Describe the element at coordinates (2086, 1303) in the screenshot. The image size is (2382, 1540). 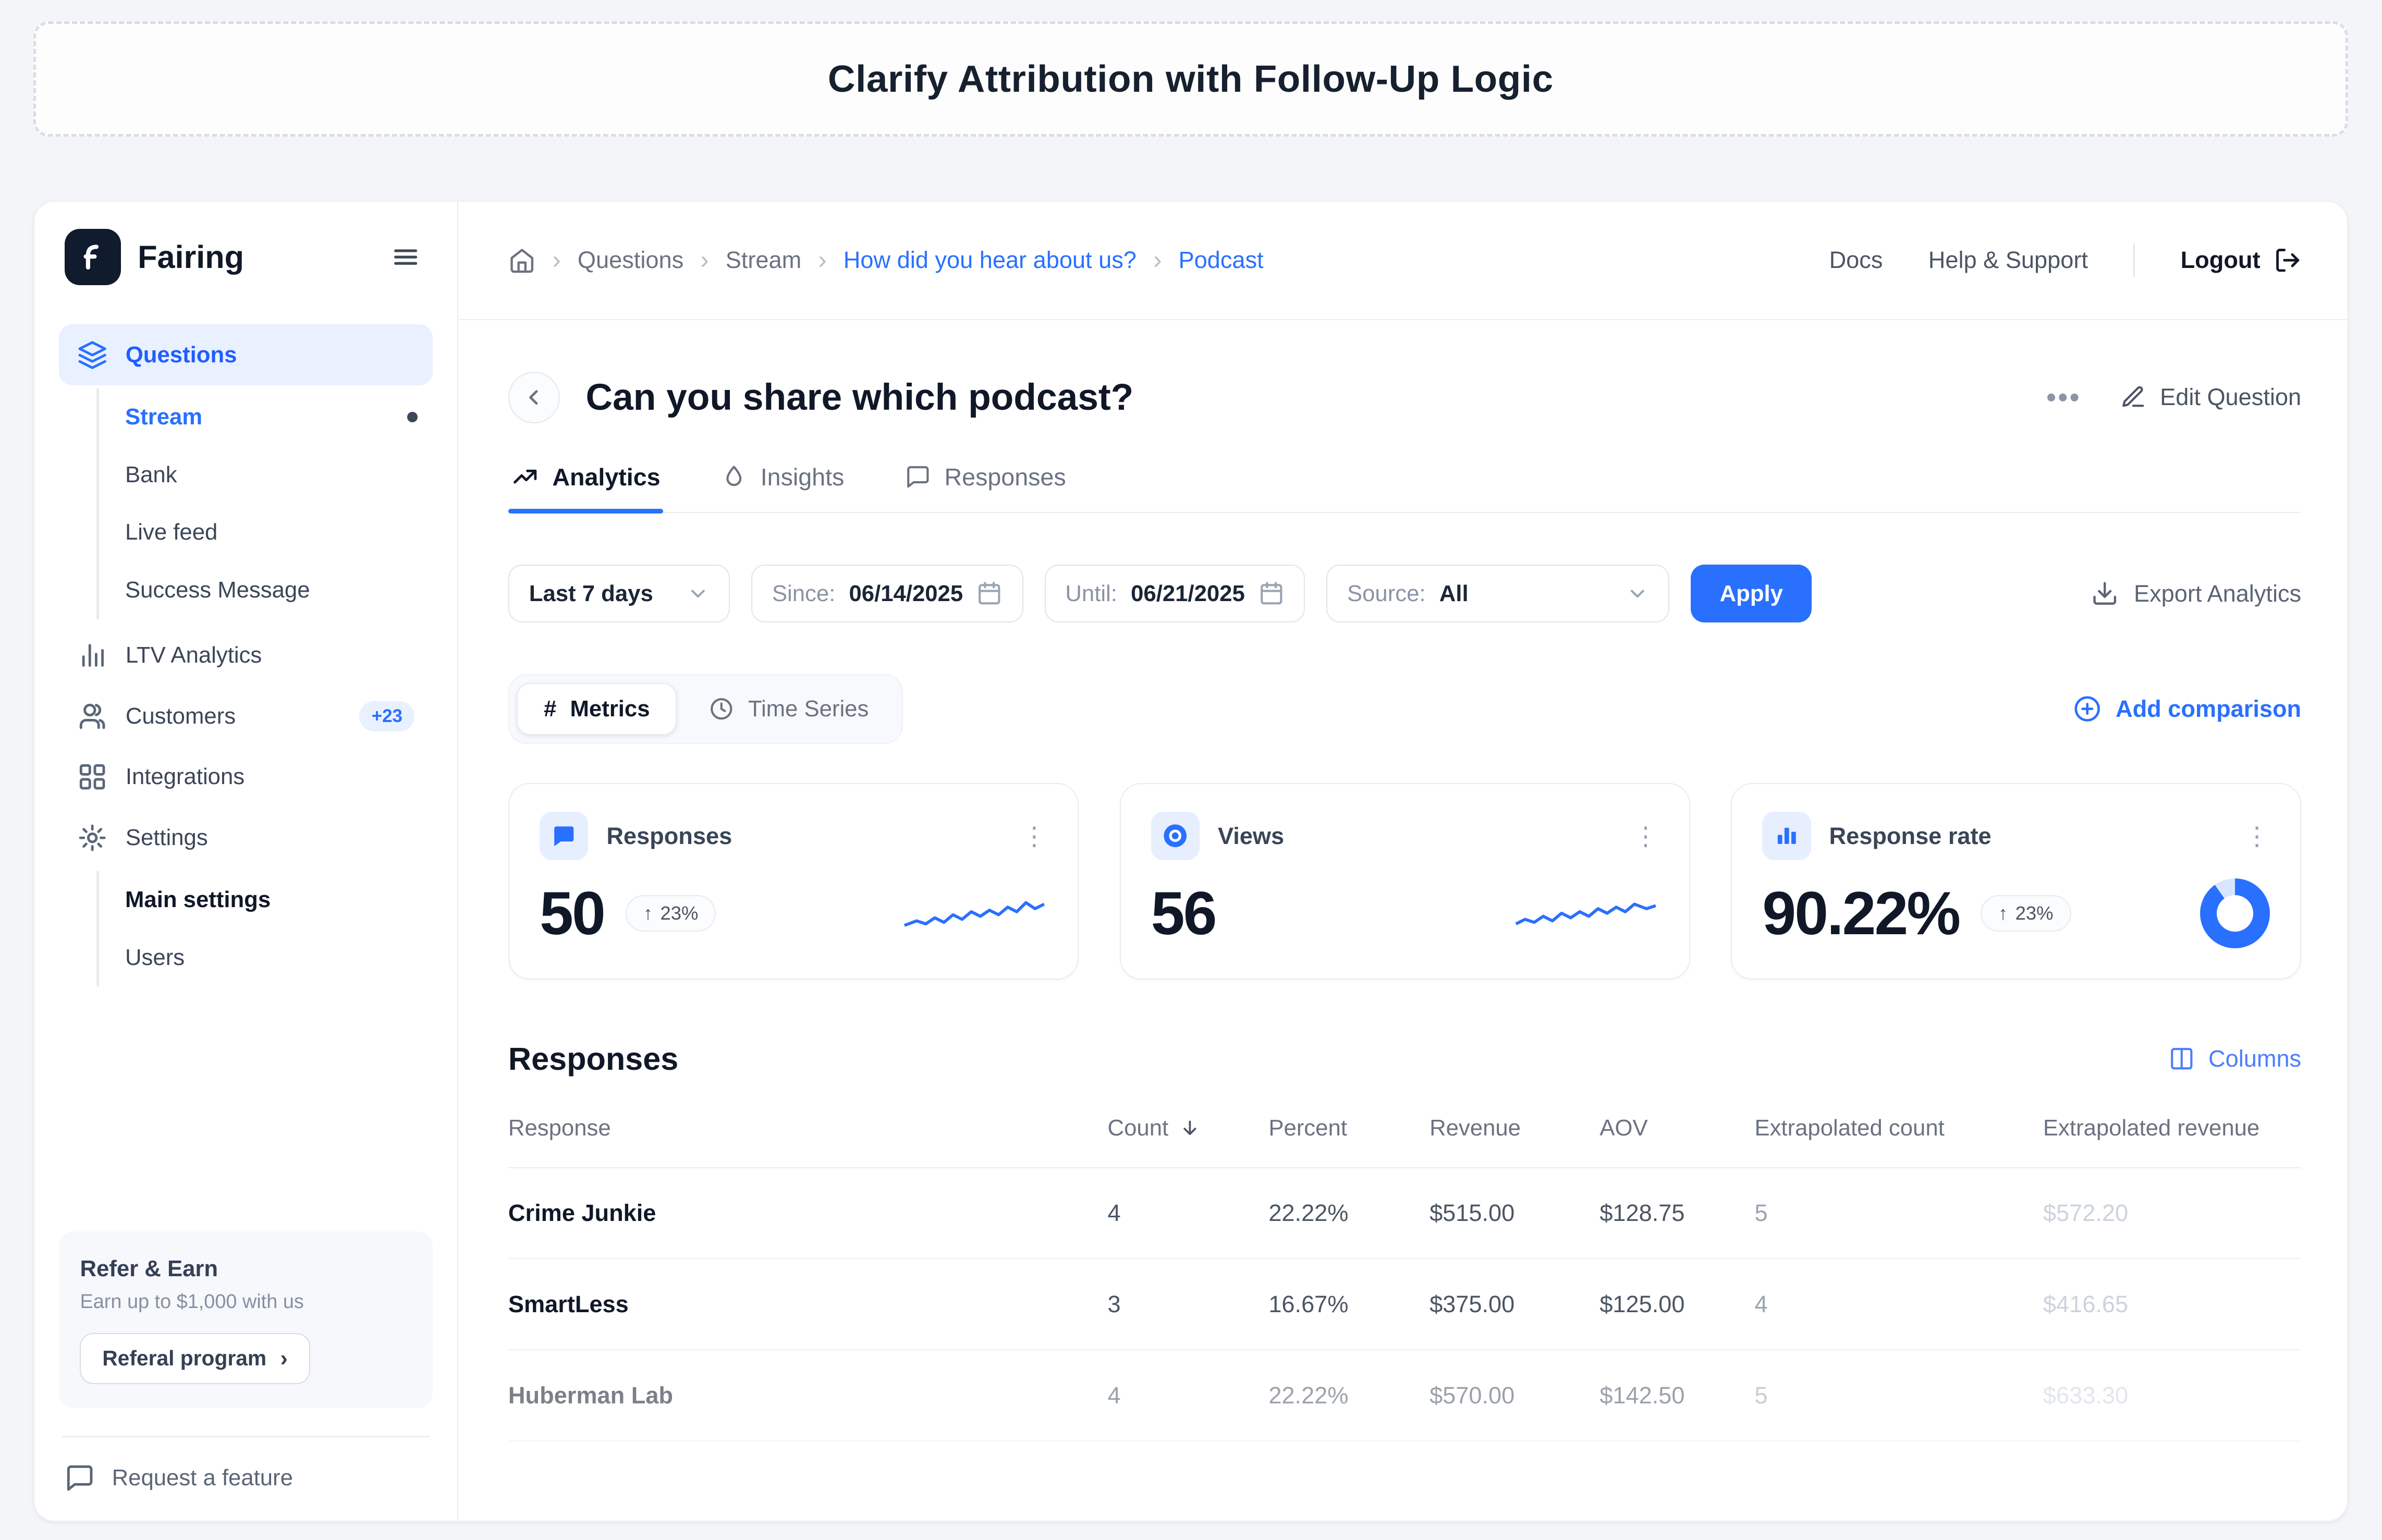
I see `cell-extrapolated-revenue: $416.65` at that location.